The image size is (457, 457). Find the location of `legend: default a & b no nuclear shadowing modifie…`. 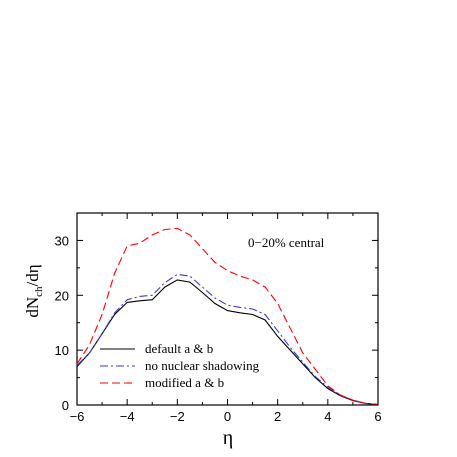

legend: default a & b no nuclear shadowing modifie… is located at coordinates (180, 365).